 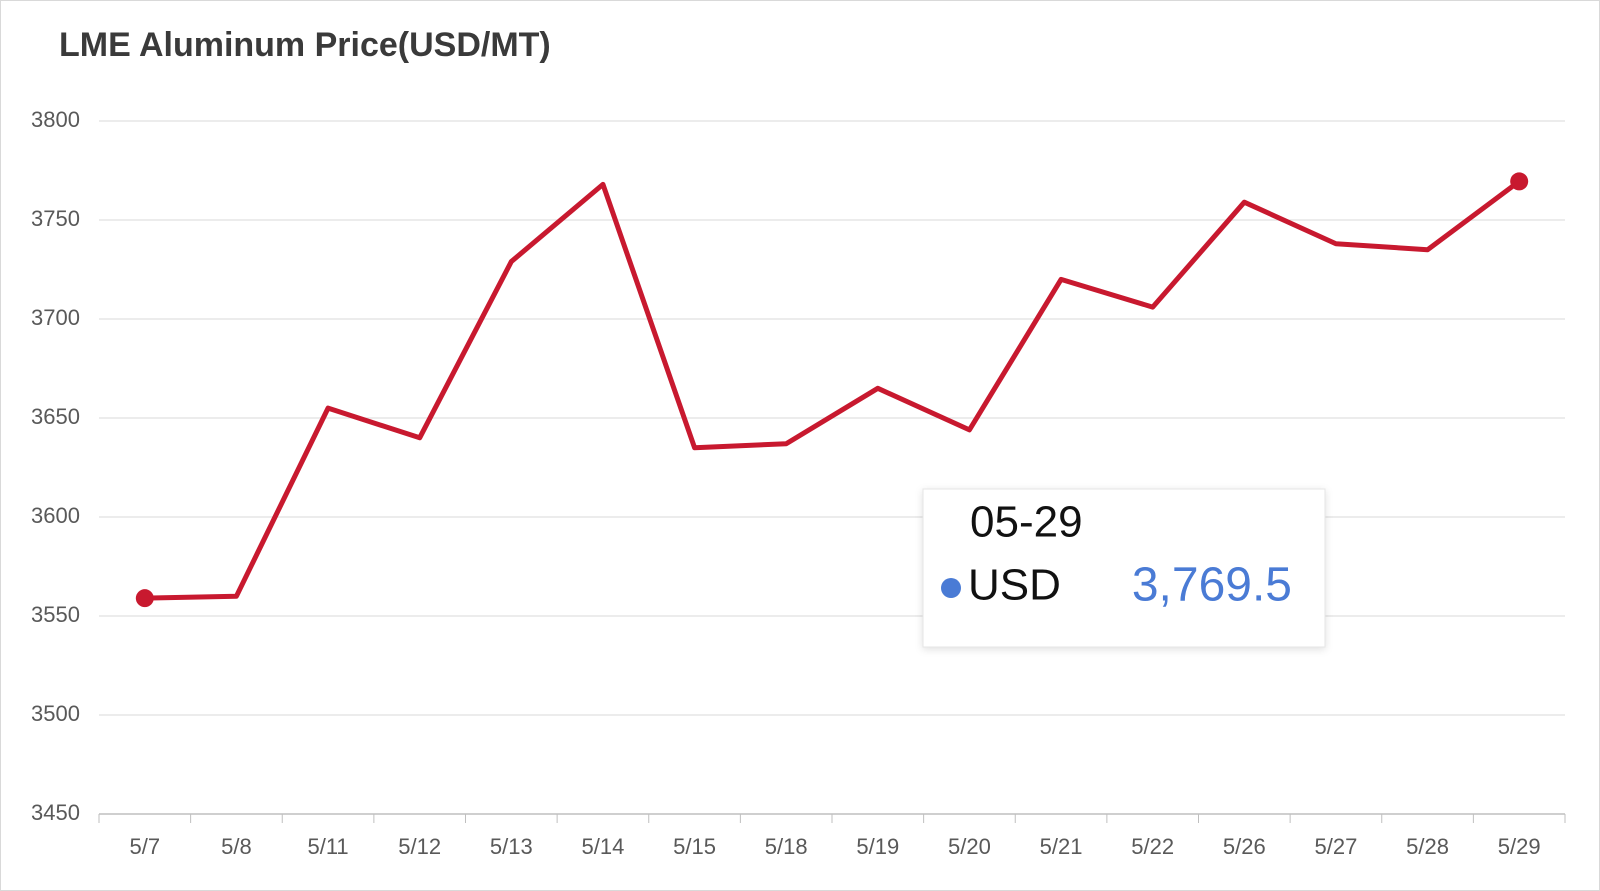 I want to click on x-tick-label: 5/28, so click(x=1427, y=846).